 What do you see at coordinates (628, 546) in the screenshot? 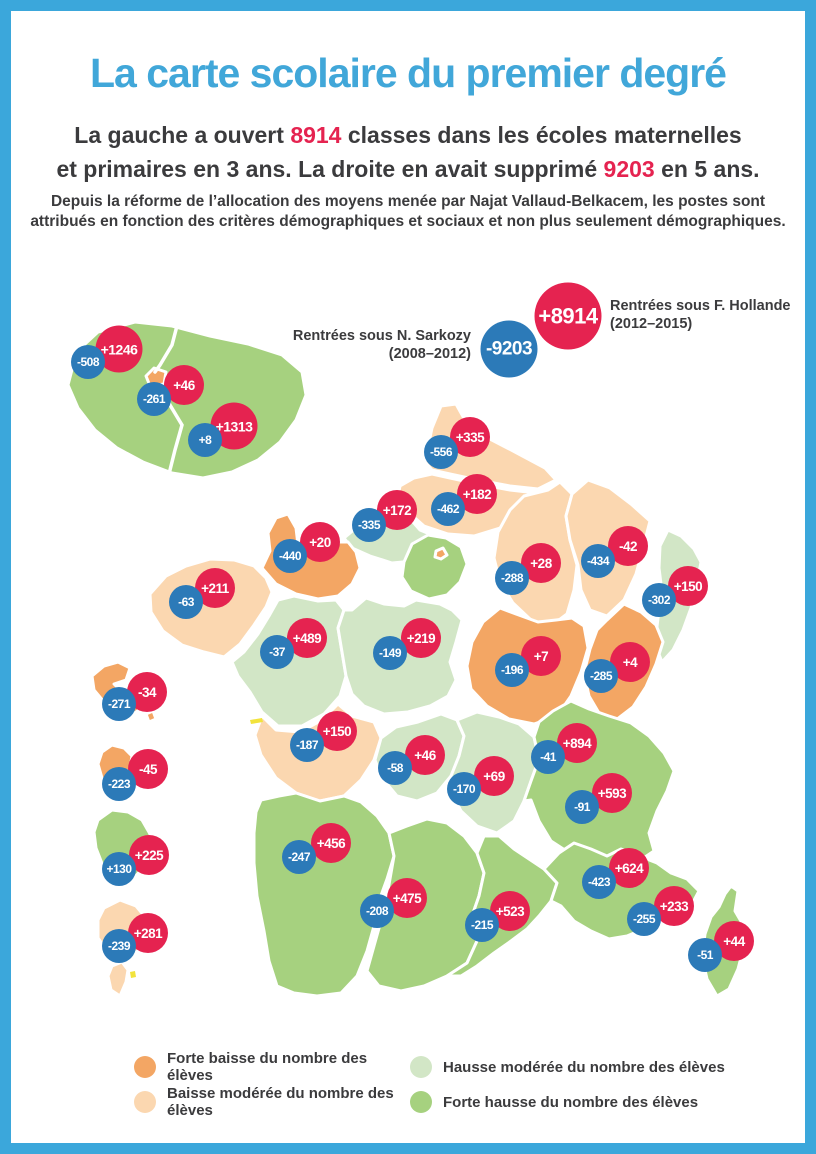
I see `badge-lorraine-hollande: -42` at bounding box center [628, 546].